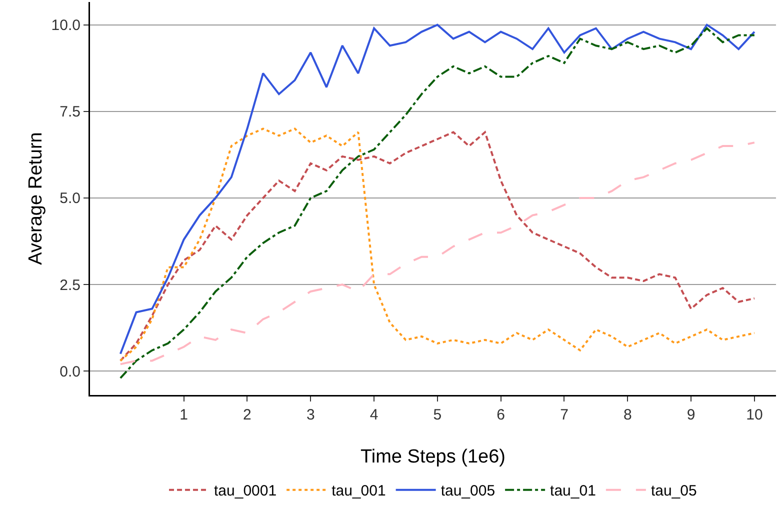 The height and width of the screenshot is (529, 778). What do you see at coordinates (437, 415) in the screenshot?
I see `x-tick-label: 5` at bounding box center [437, 415].